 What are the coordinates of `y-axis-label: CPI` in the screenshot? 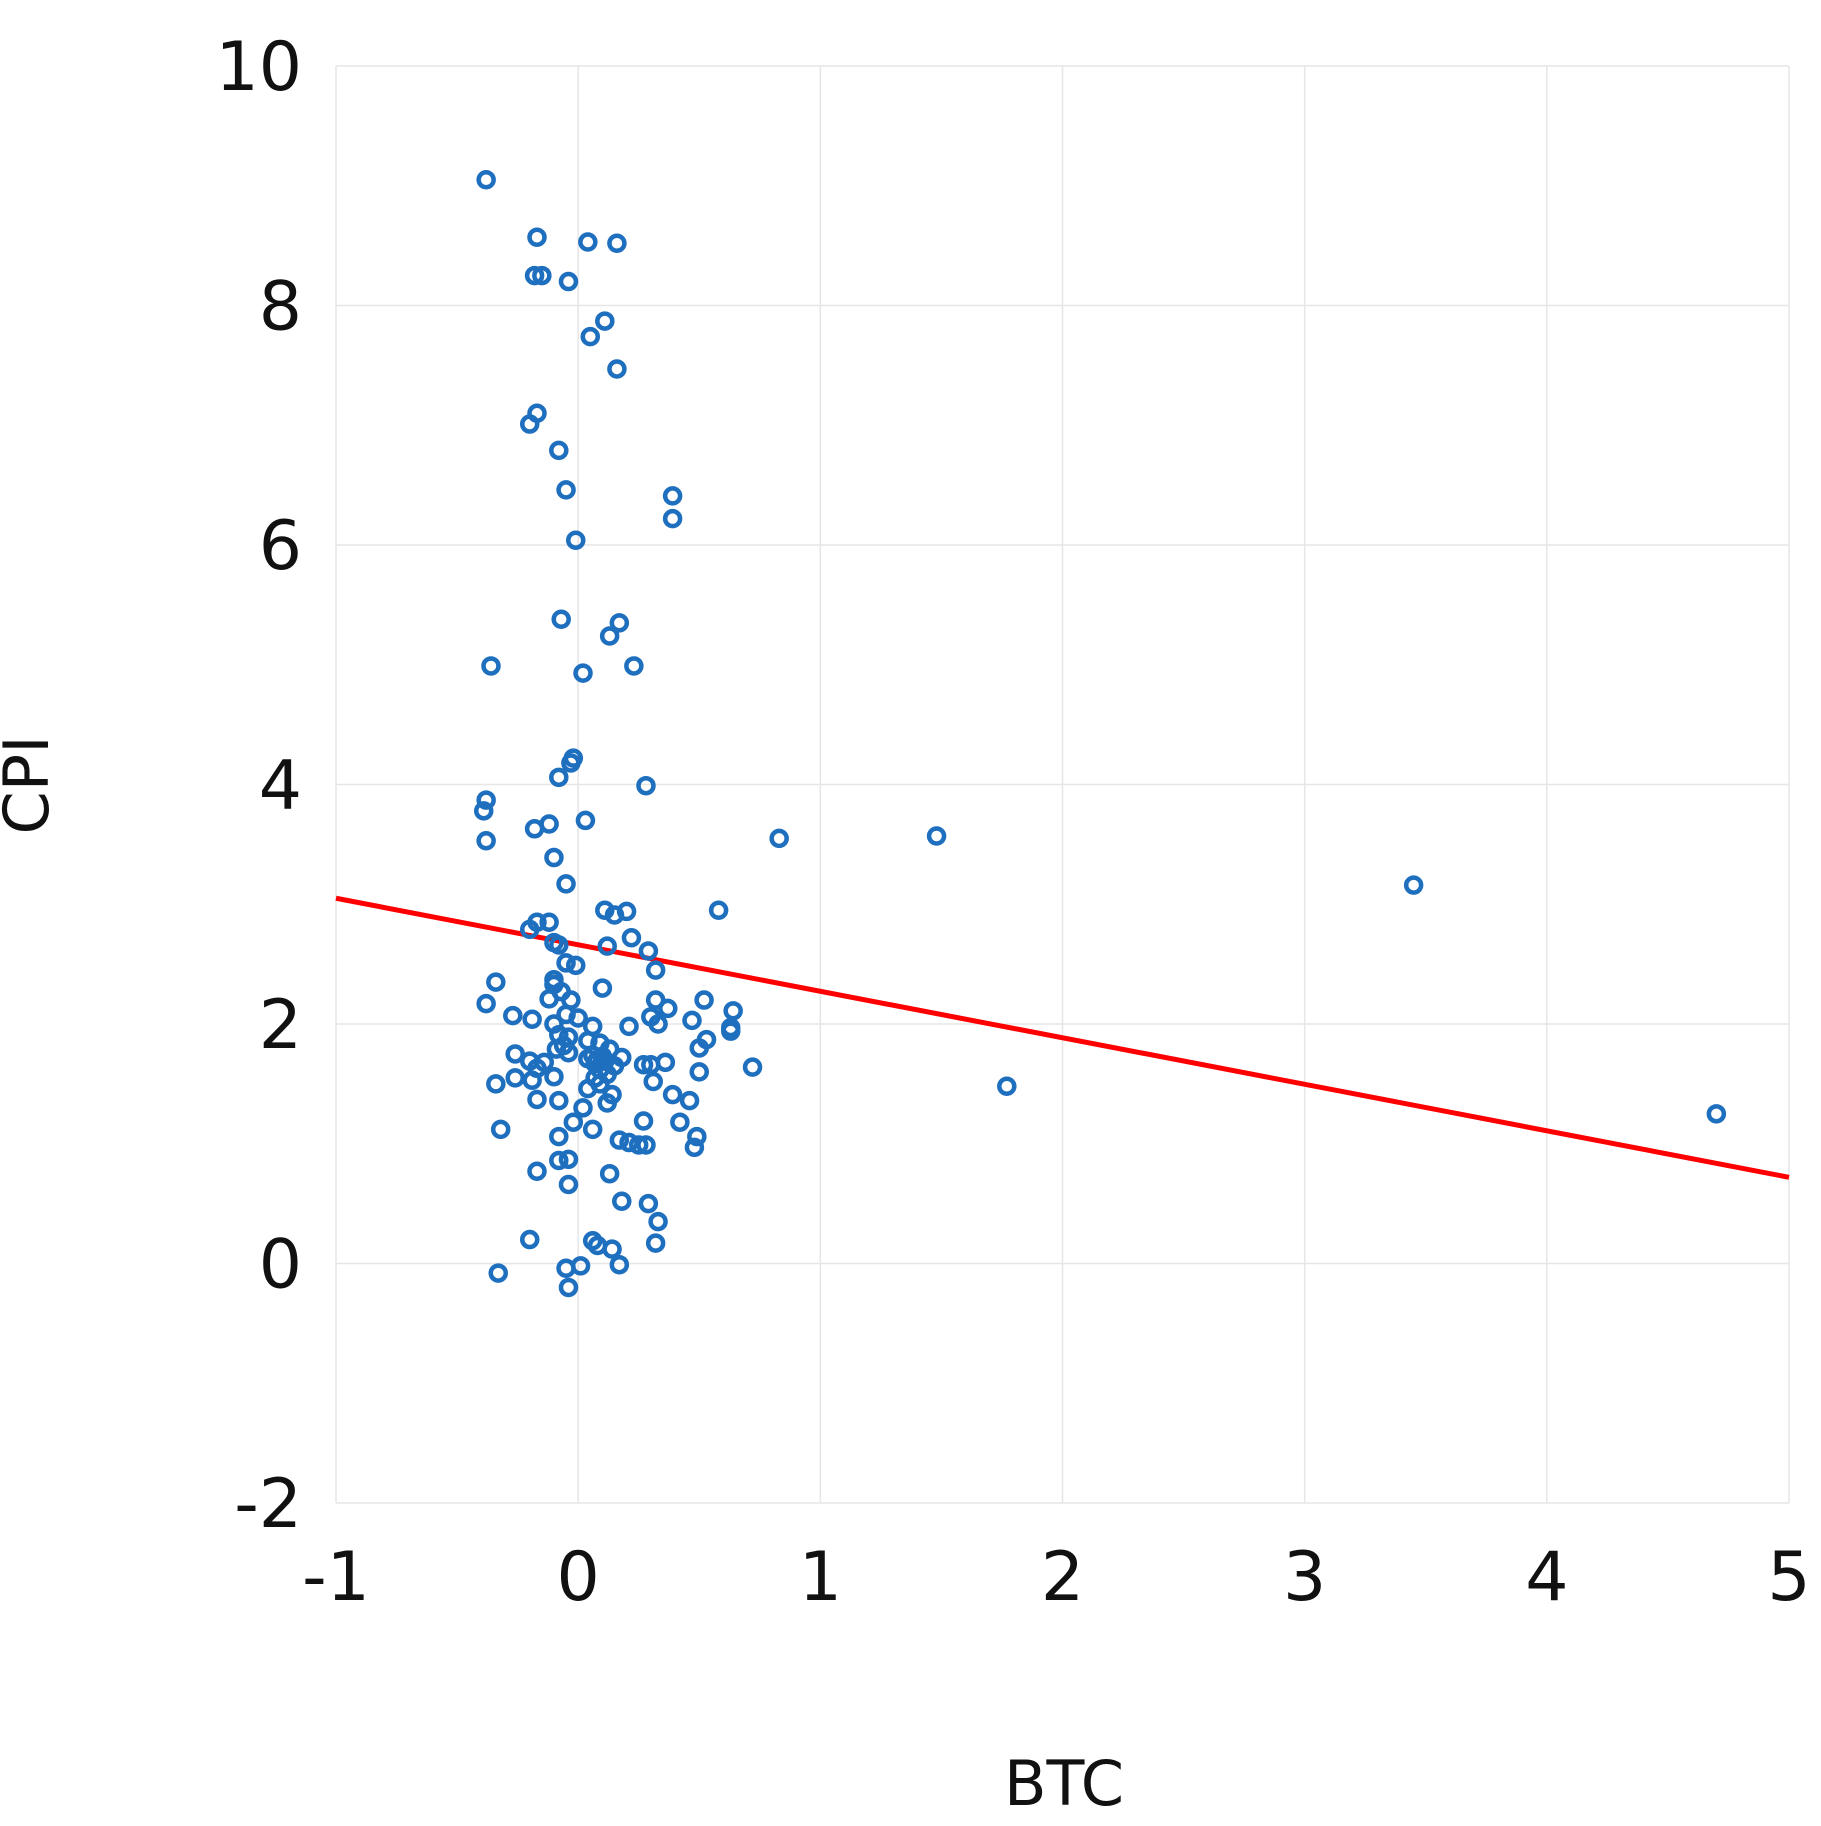 It's located at (31, 785).